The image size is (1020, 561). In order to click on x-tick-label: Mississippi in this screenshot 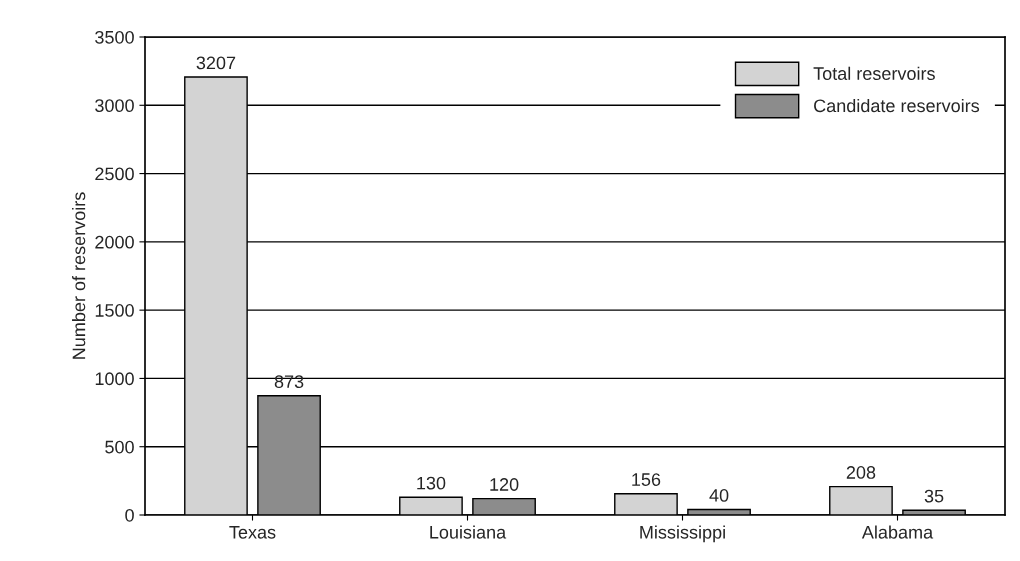, I will do `click(682, 534)`.